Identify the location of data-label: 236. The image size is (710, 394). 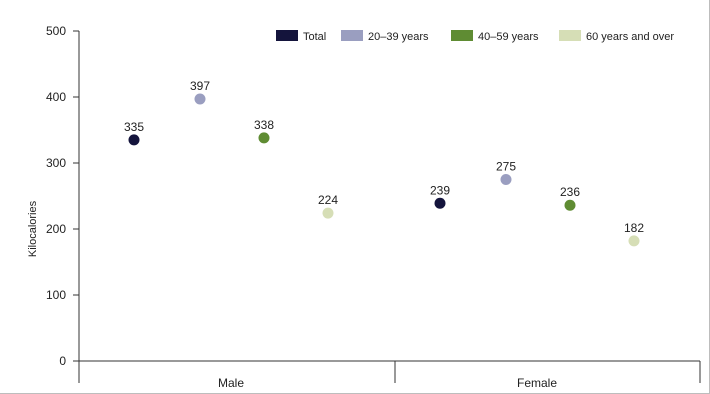
(570, 192).